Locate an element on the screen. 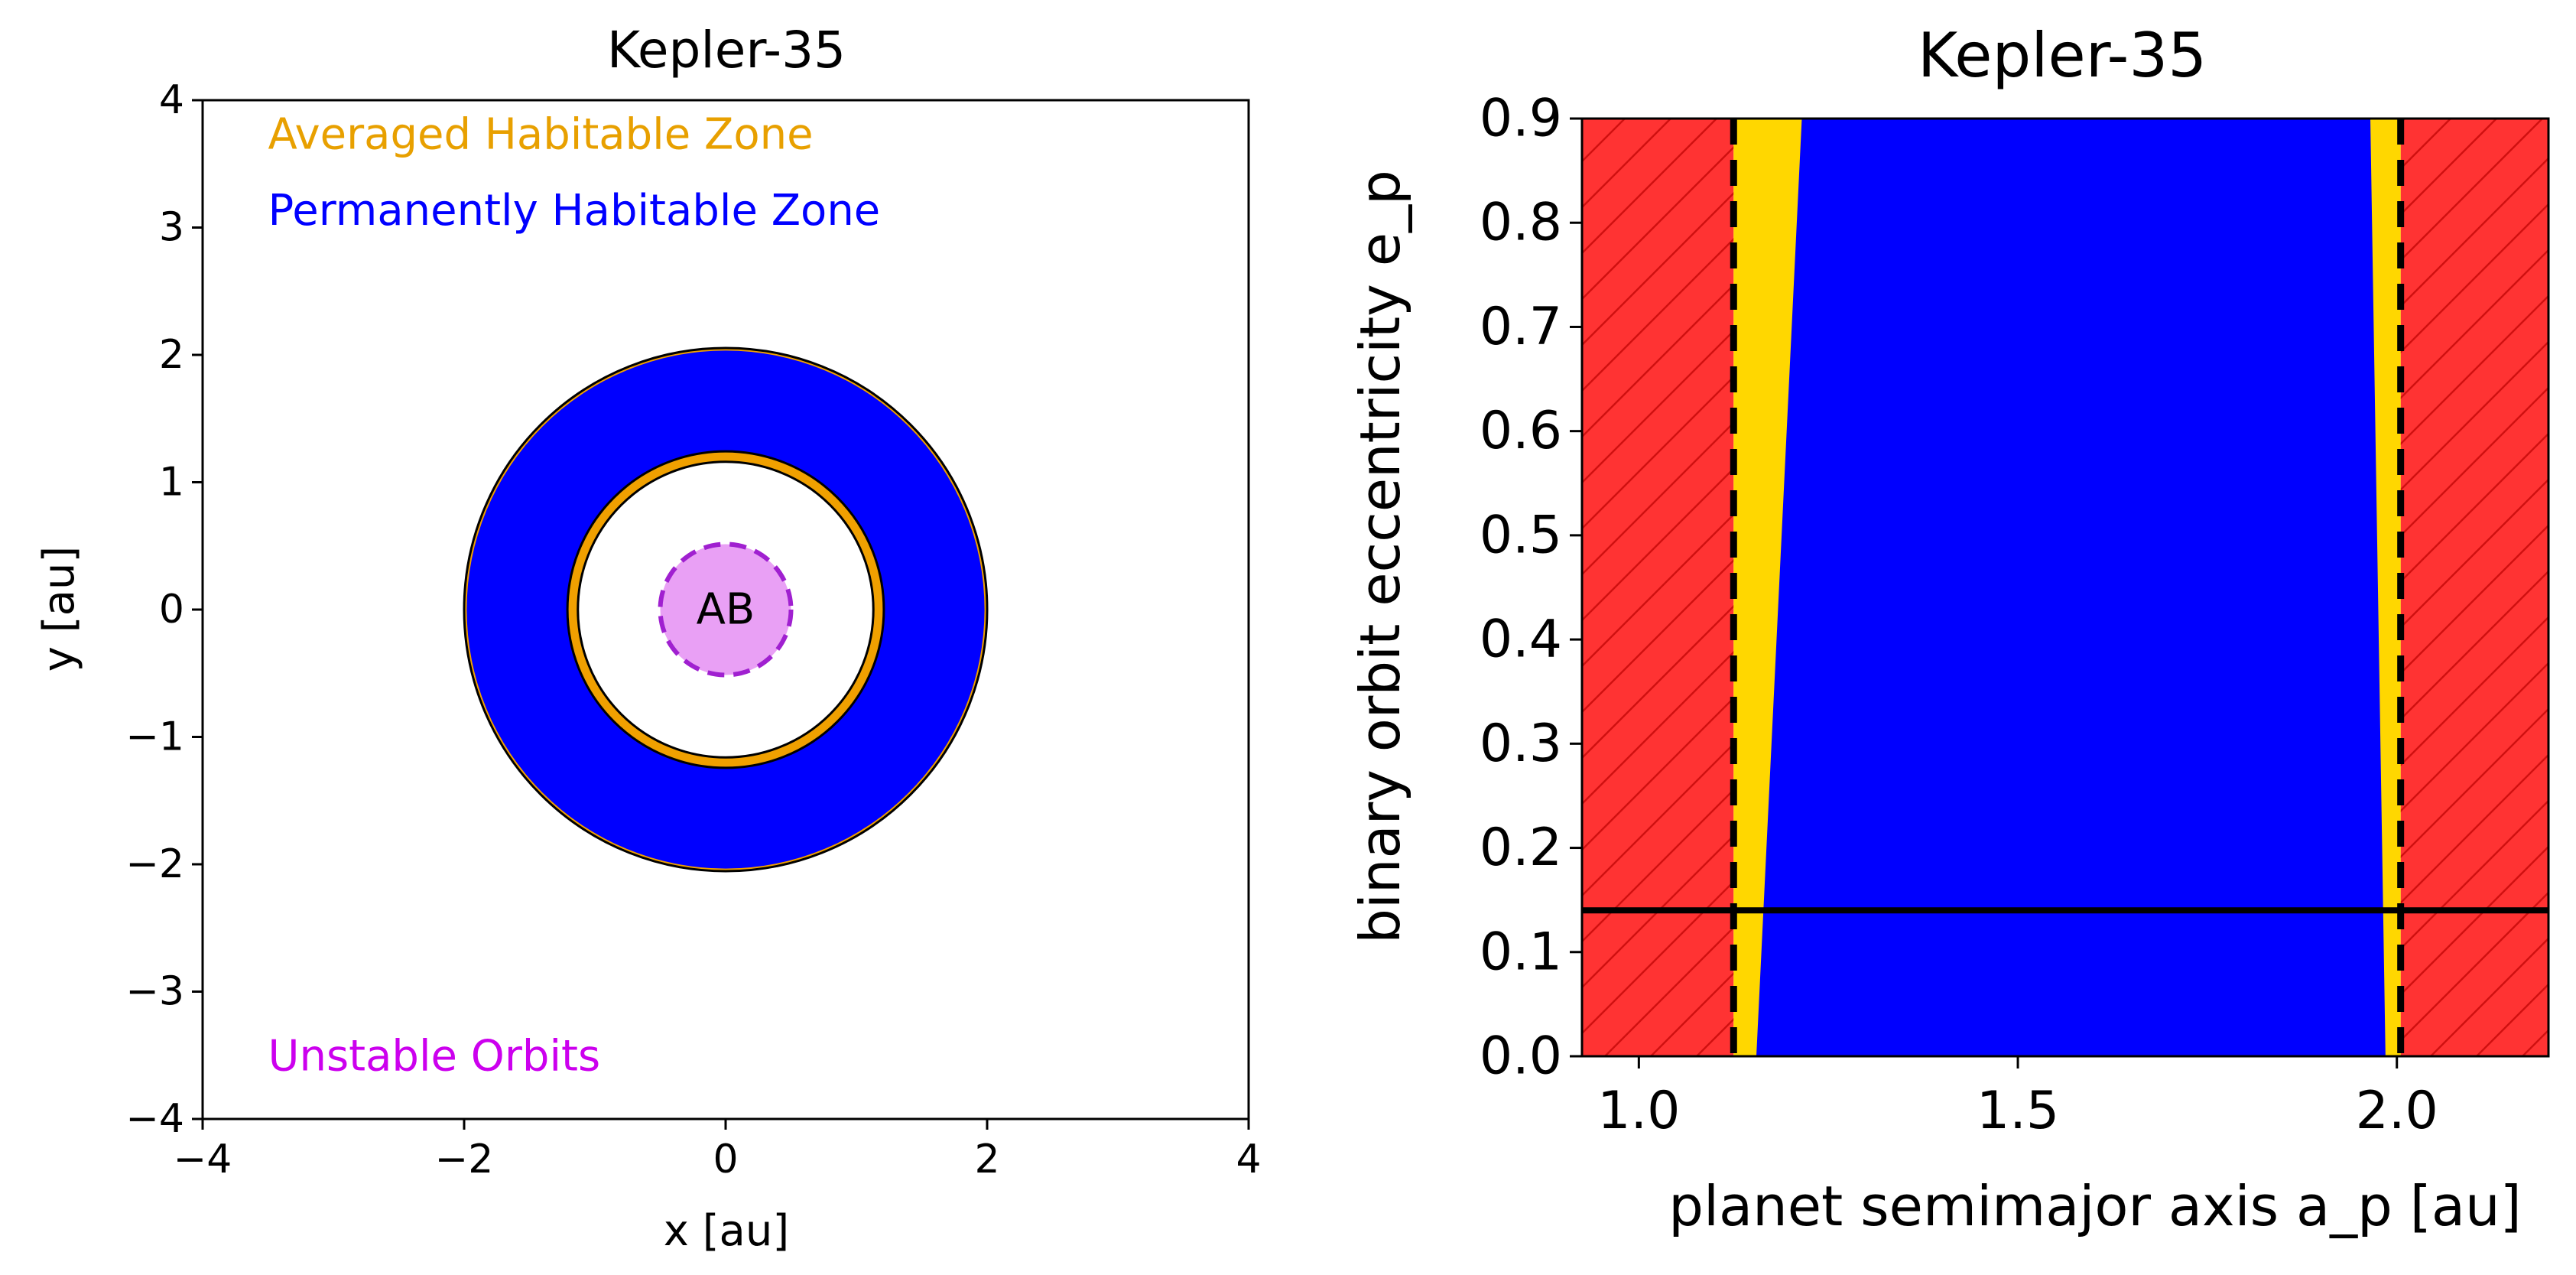 The width and height of the screenshot is (2576, 1275). left-y-tick-label: 4 is located at coordinates (172, 100).